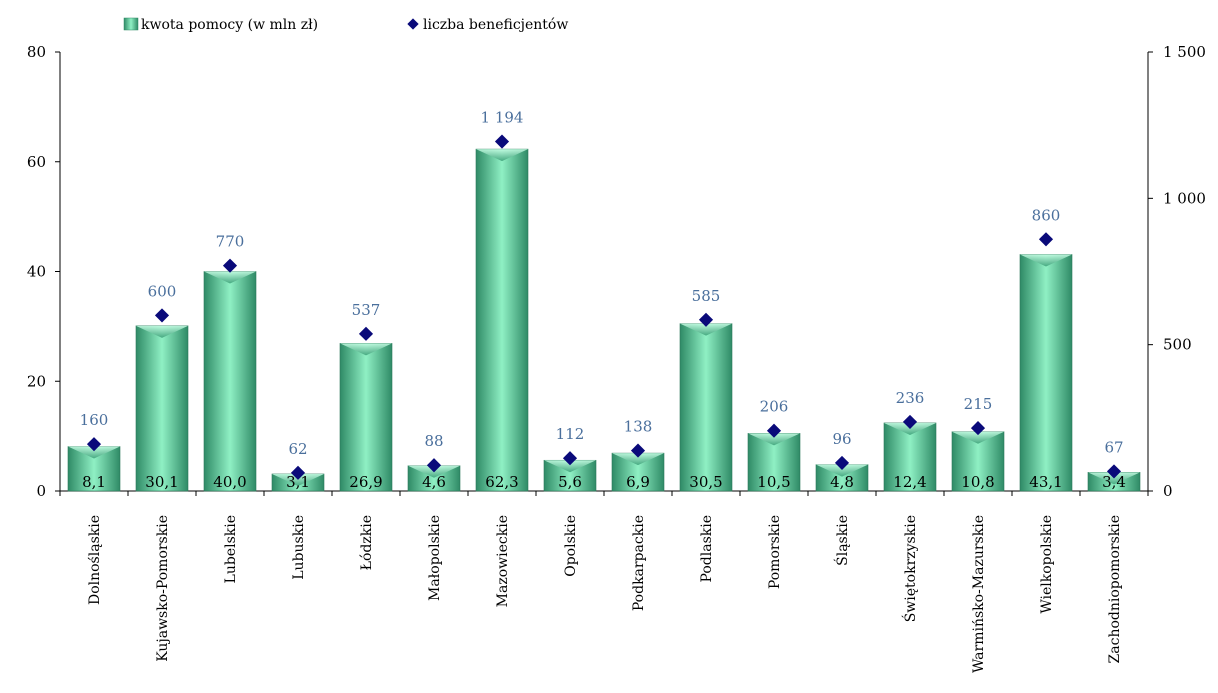 Image resolution: width=1218 pixels, height=693 pixels. Describe the element at coordinates (910, 398) in the screenshot. I see `point-value-label: 236` at that location.